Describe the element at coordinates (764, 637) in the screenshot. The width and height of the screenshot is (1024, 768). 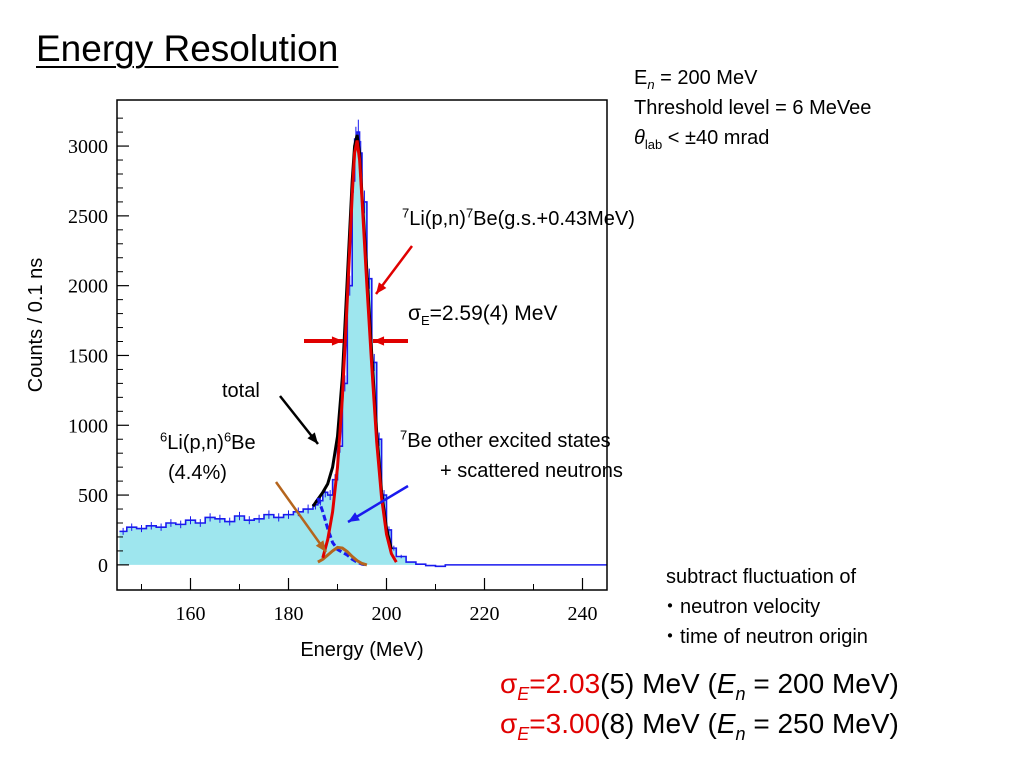
I see `notes-item-origin: ・time of neutron origin` at that location.